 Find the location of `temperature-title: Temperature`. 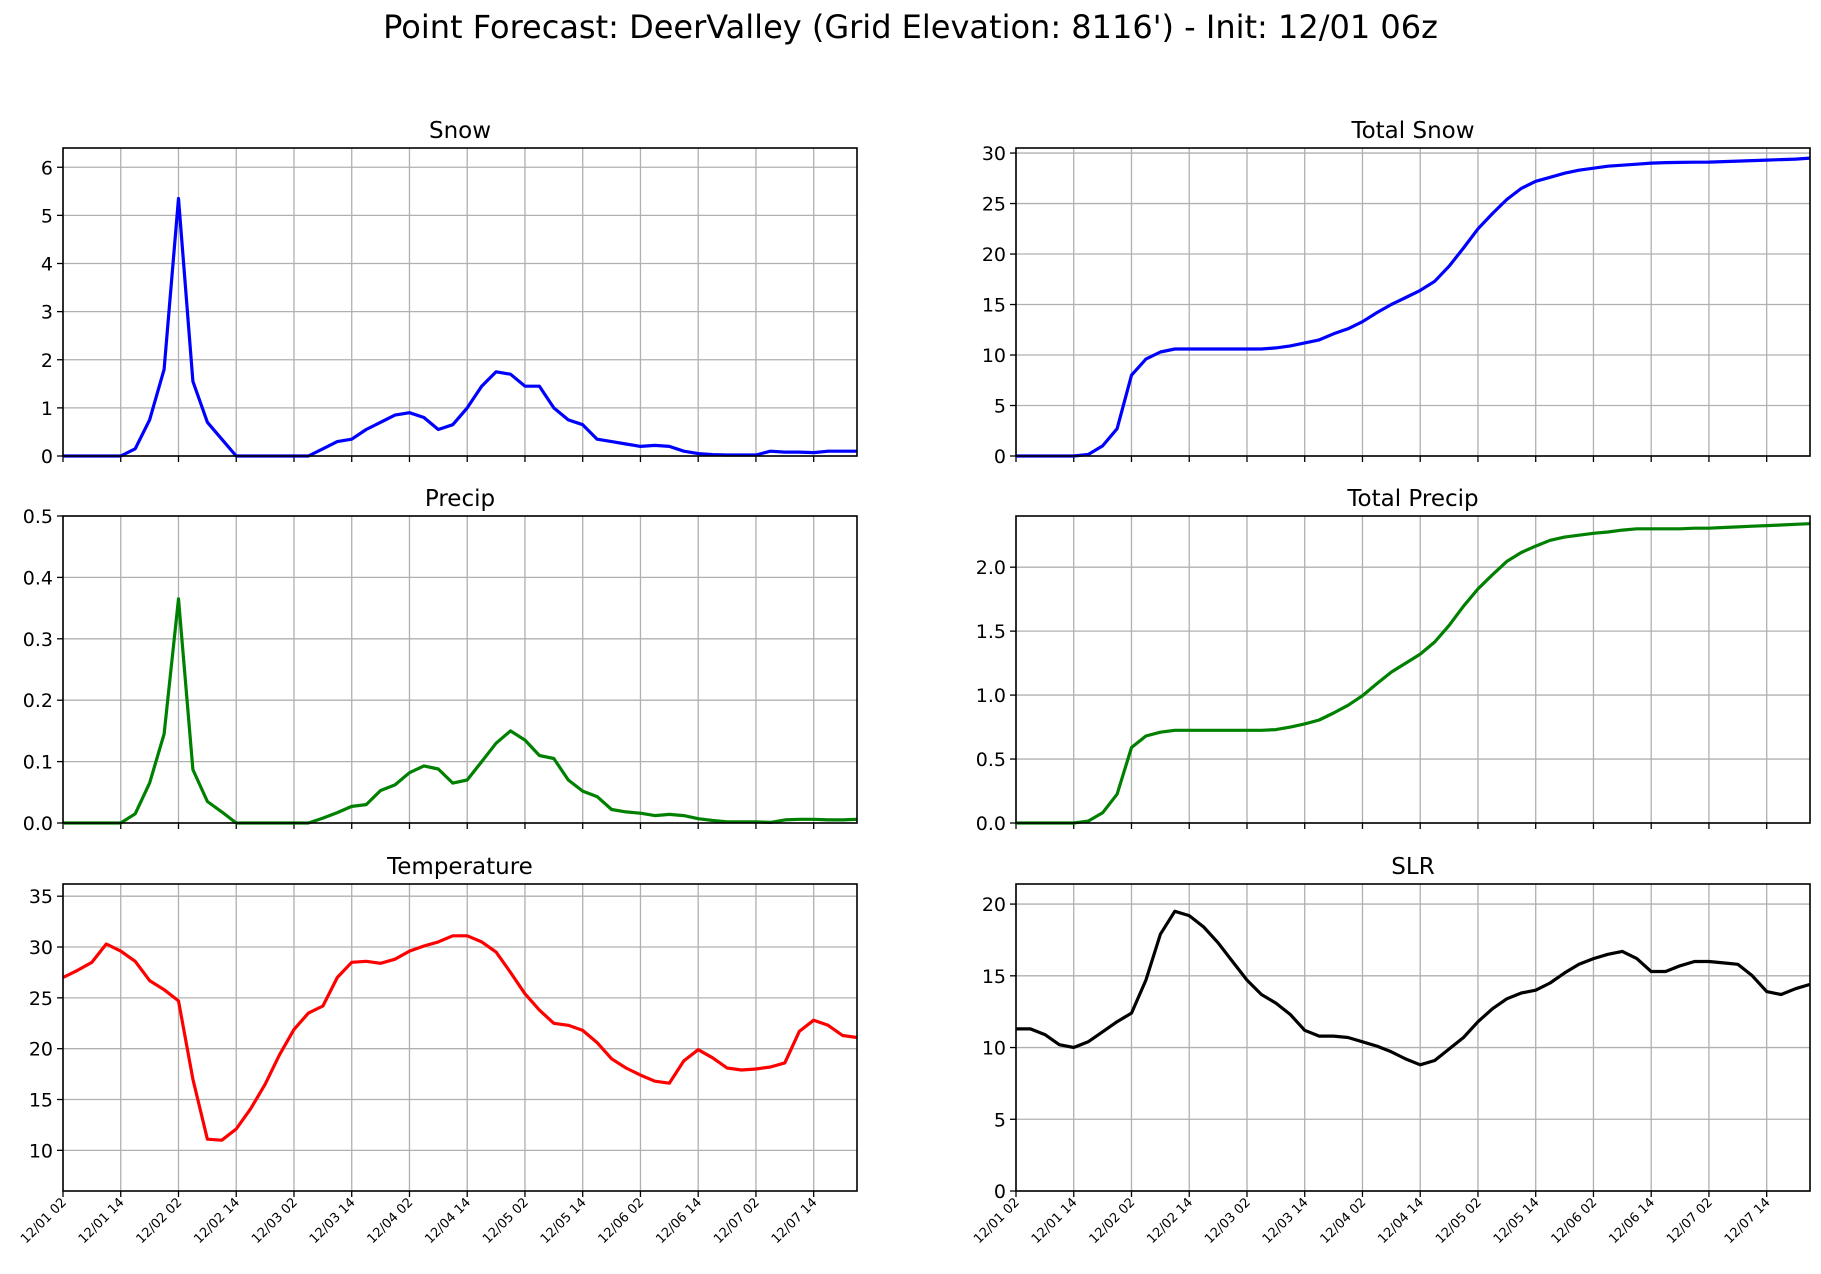

temperature-title: Temperature is located at coordinates (459, 867).